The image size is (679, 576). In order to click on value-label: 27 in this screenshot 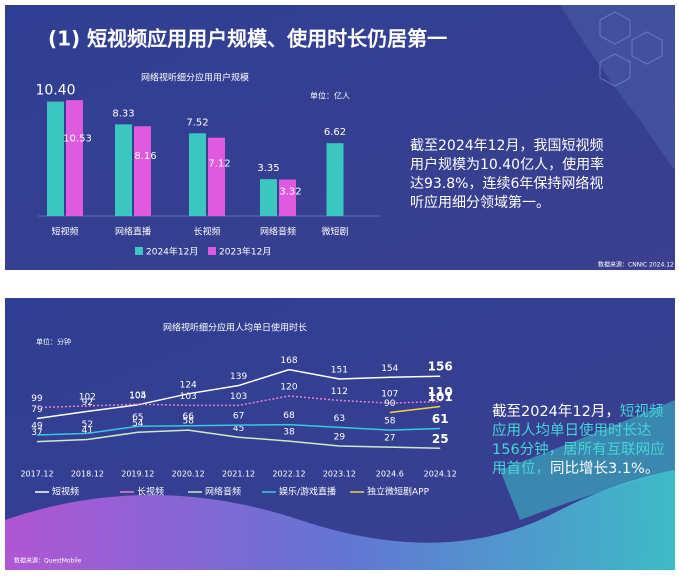, I will do `click(389, 439)`.